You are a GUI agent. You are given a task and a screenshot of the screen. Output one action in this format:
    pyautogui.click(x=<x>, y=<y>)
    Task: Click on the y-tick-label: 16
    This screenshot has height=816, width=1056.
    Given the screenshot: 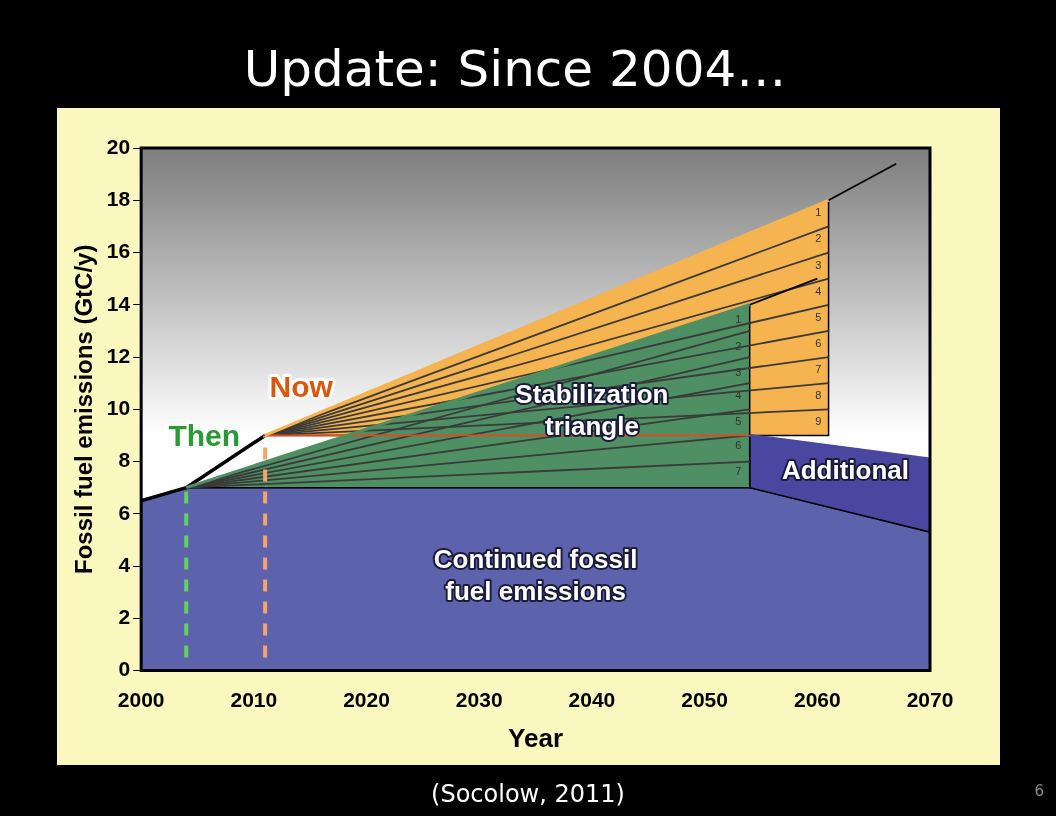 What is the action you would take?
    pyautogui.click(x=118, y=251)
    